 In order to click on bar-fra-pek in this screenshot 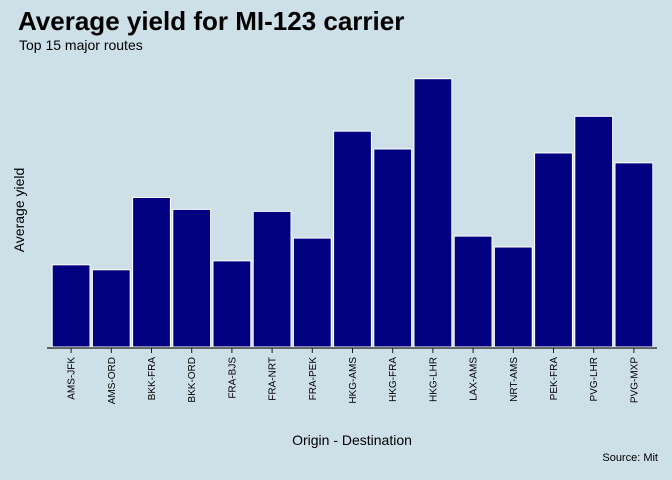, I will do `click(312, 292)`.